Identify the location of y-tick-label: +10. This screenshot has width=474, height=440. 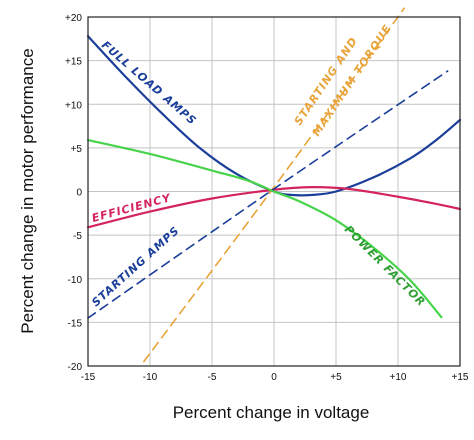
(73, 105).